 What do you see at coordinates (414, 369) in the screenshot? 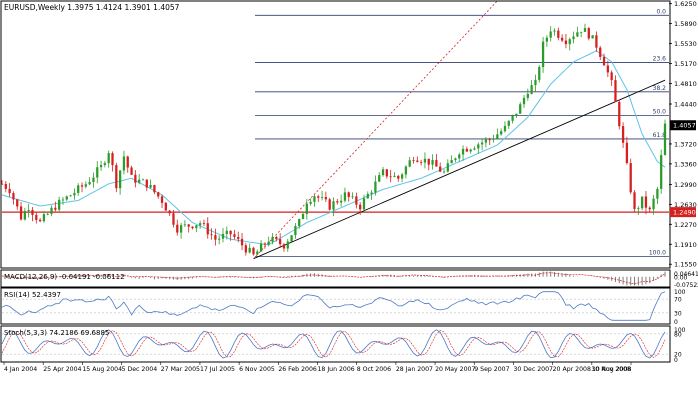
I see `x-tick-label-10: 28 Jan 2007` at bounding box center [414, 369].